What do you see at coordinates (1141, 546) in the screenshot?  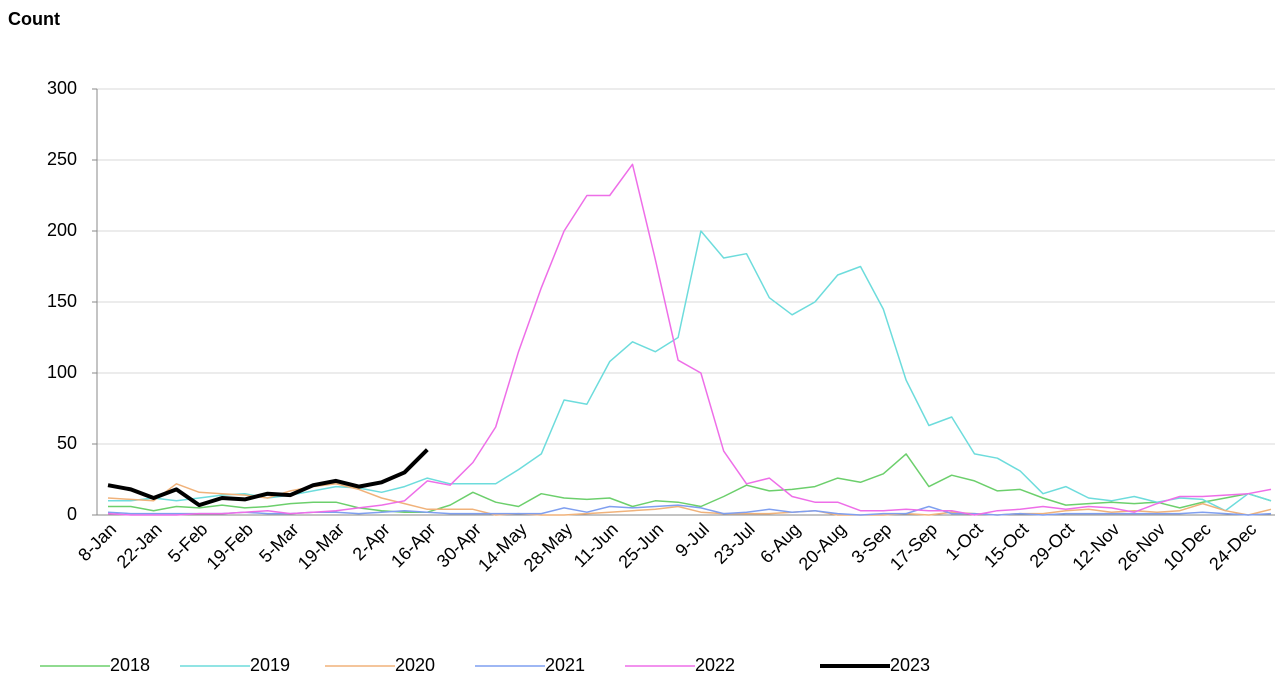 I see `x-tick-label: 26-Nov` at bounding box center [1141, 546].